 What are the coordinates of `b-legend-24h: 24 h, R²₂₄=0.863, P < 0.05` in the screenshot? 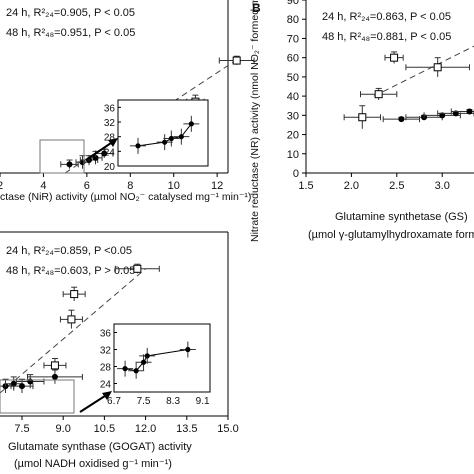 It's located at (386, 17).